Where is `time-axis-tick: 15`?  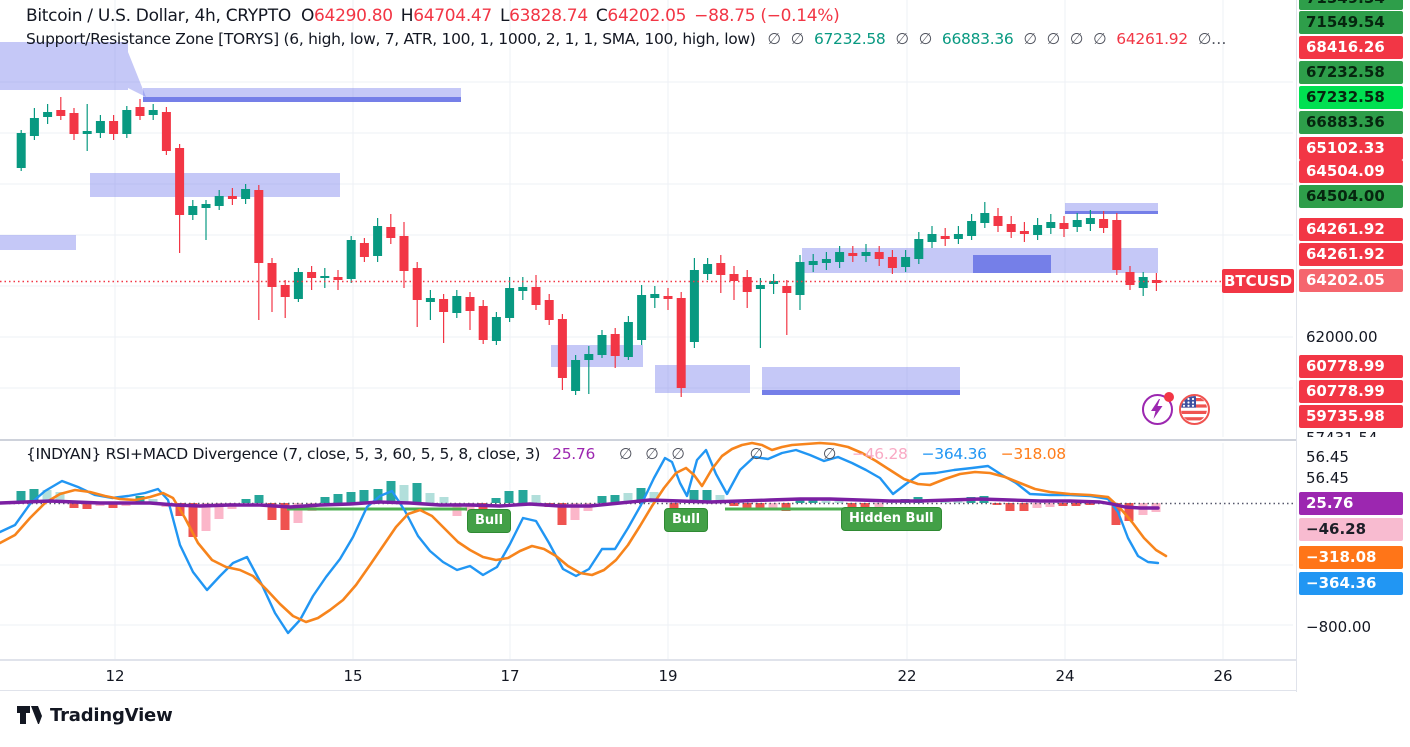 time-axis-tick: 15 is located at coordinates (353, 676).